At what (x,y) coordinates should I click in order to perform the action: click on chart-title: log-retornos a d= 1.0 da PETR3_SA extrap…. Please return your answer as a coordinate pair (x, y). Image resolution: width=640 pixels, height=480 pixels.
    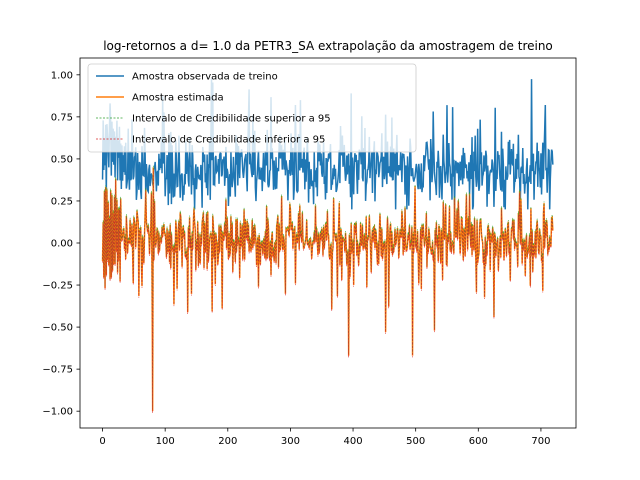
    Looking at the image, I should click on (328, 46).